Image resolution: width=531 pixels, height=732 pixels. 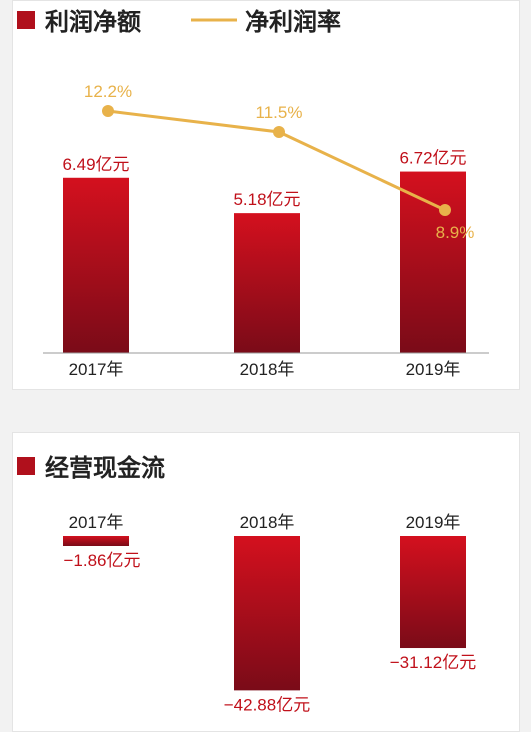 I want to click on cashflow-value-label: −42.88亿元, so click(x=267, y=704).